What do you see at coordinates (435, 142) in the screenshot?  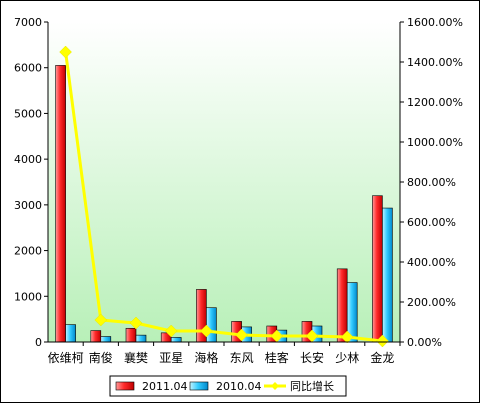 I see `right-tick-label: 1000.00%` at bounding box center [435, 142].